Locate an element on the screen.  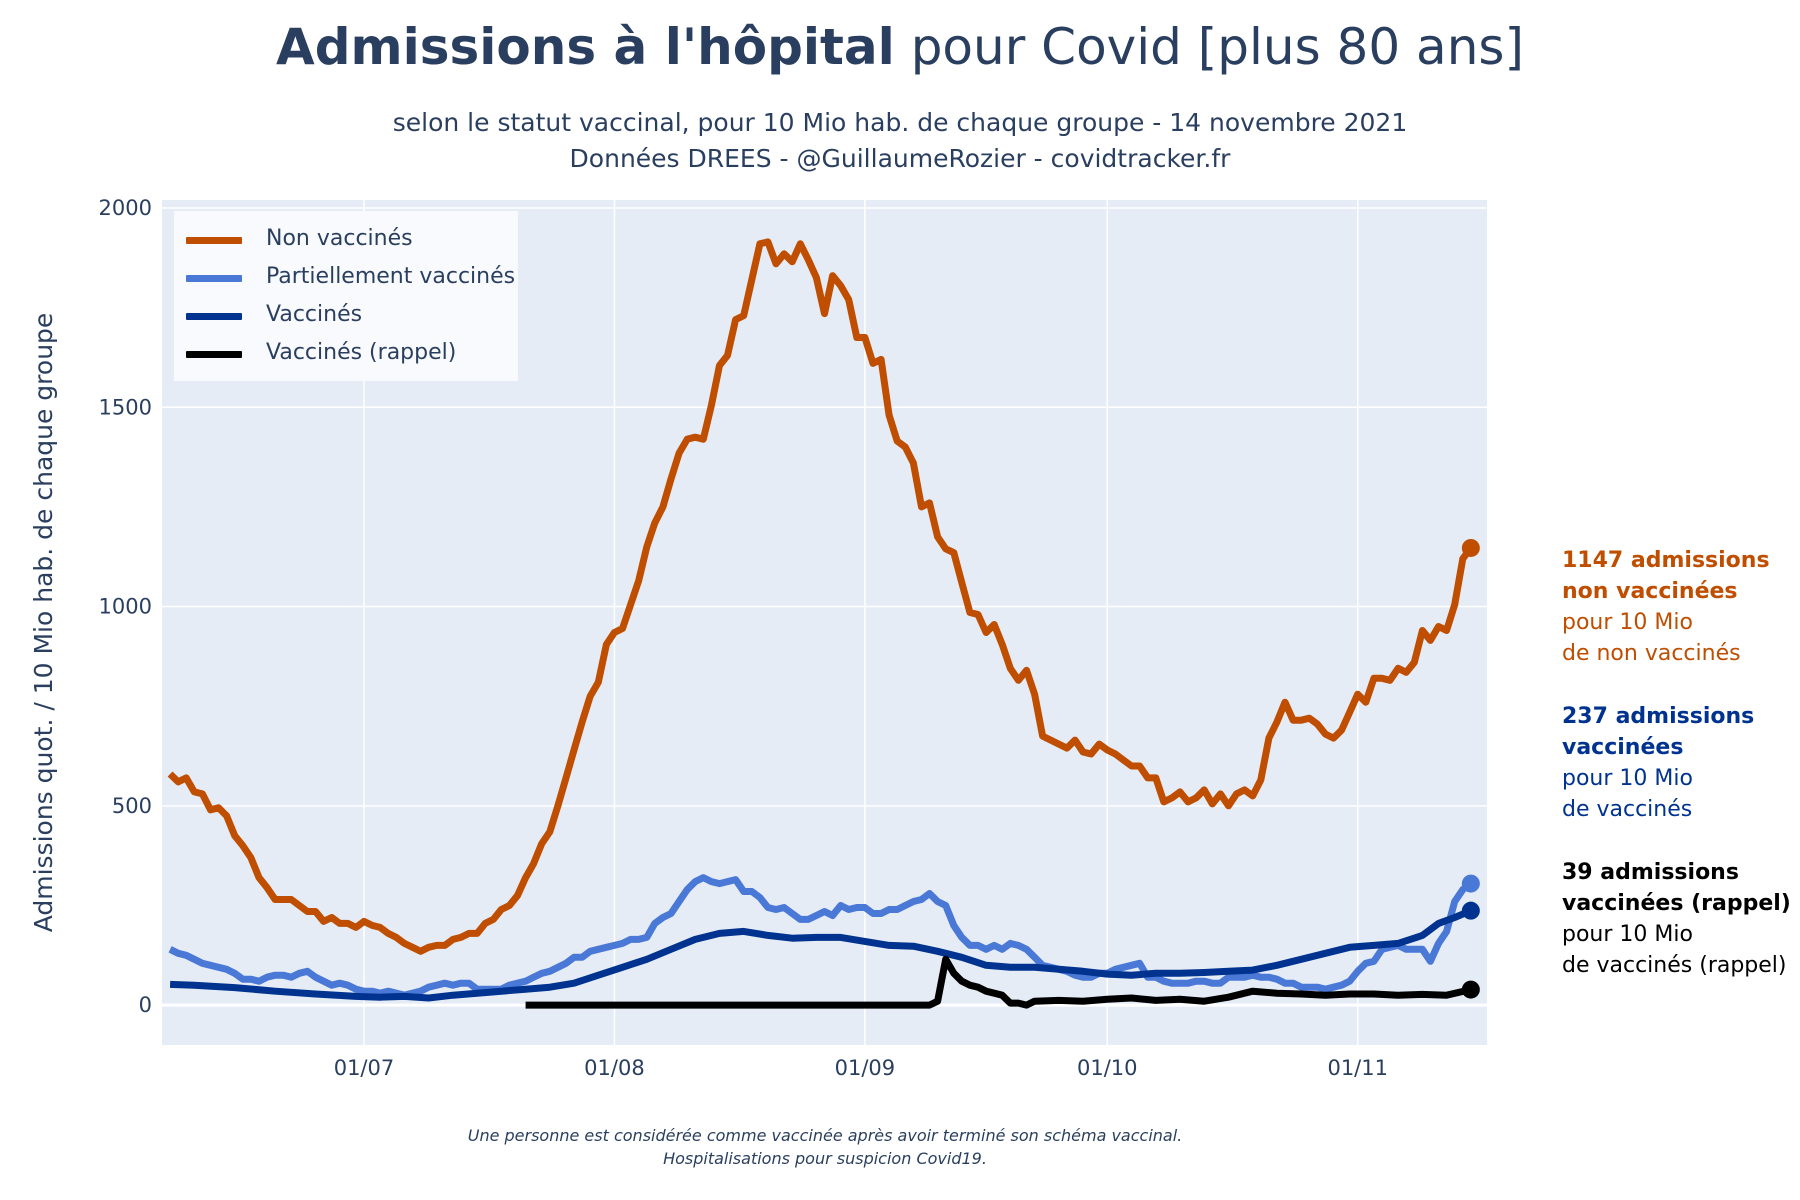
annotation-bold-line: 39 admissions is located at coordinates (1650, 872).